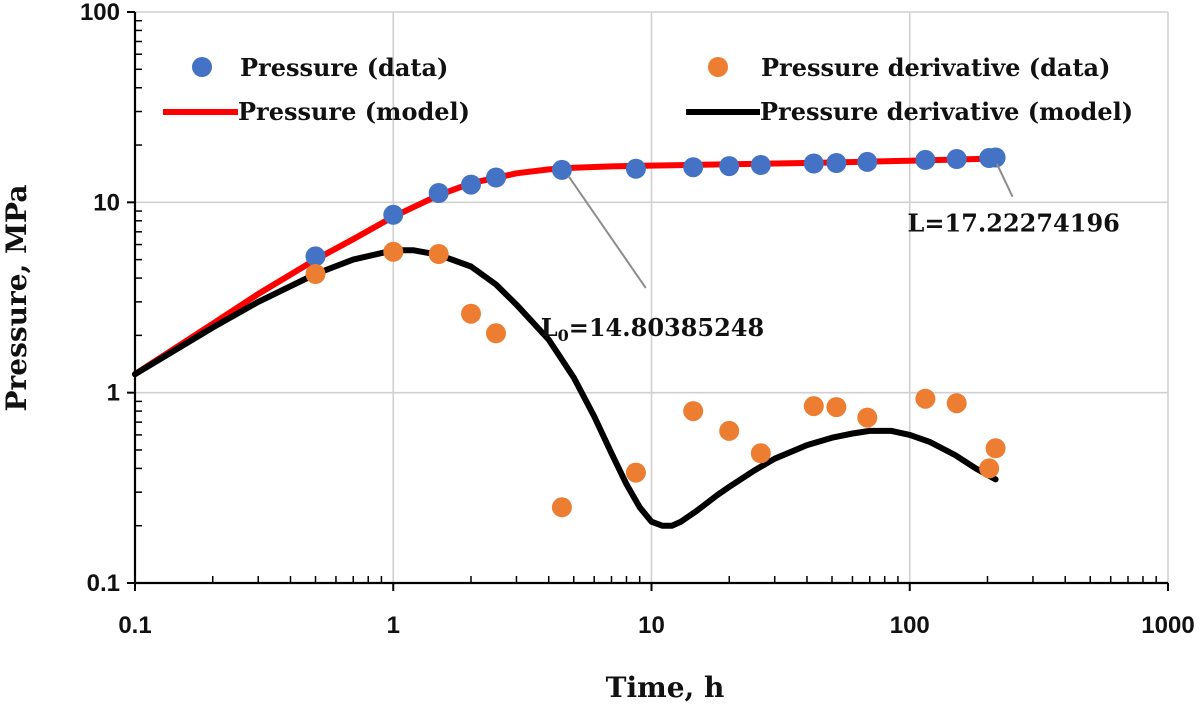 Image resolution: width=1200 pixels, height=705 pixels. What do you see at coordinates (134, 625) in the screenshot?
I see `x-tick-label: 0.1` at bounding box center [134, 625].